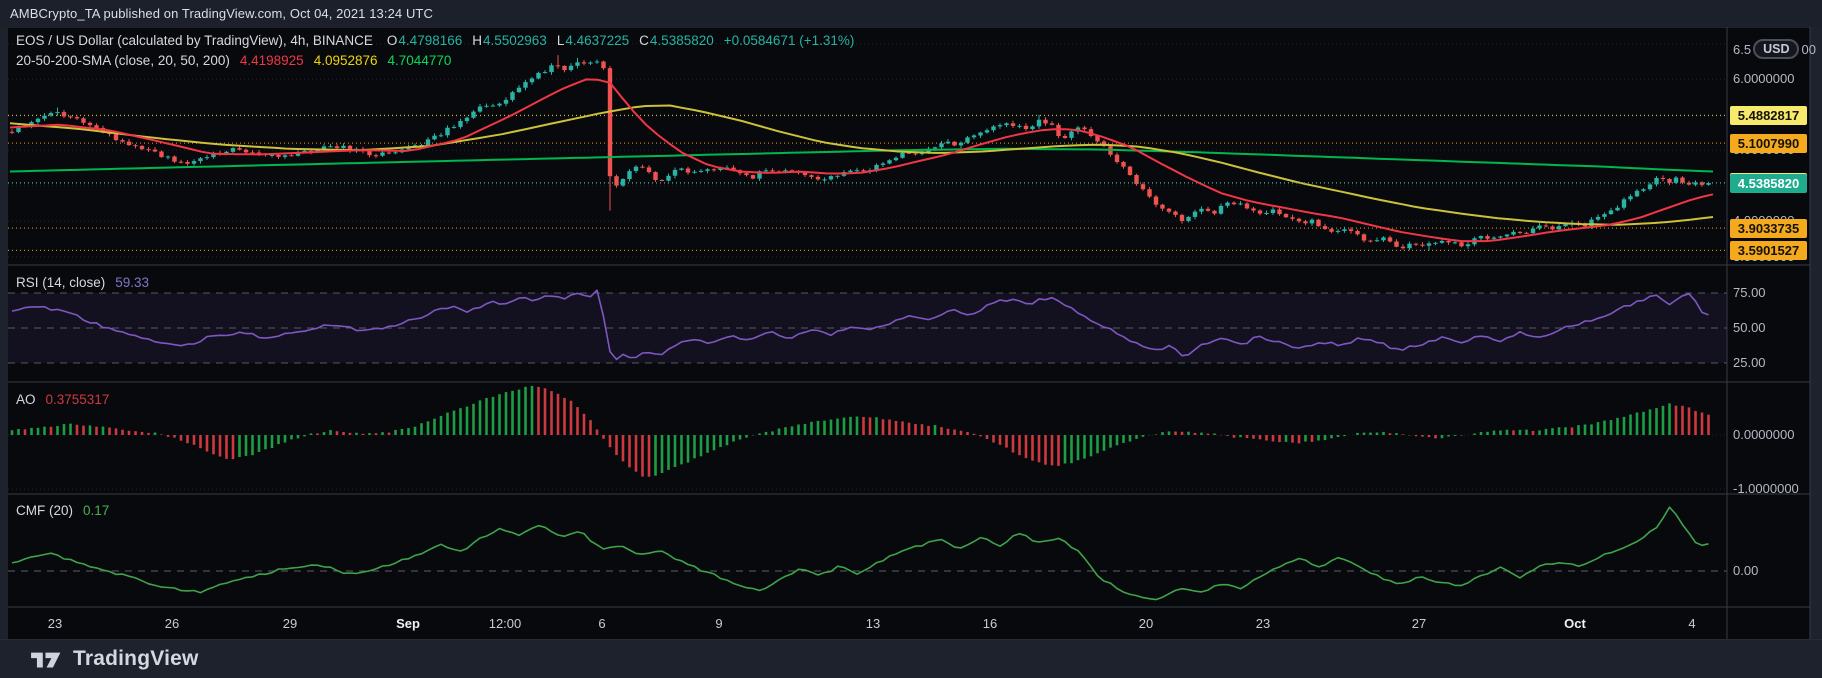  What do you see at coordinates (789, 40) in the screenshot?
I see `change-value: +0.0584671 (+1.31%)` at bounding box center [789, 40].